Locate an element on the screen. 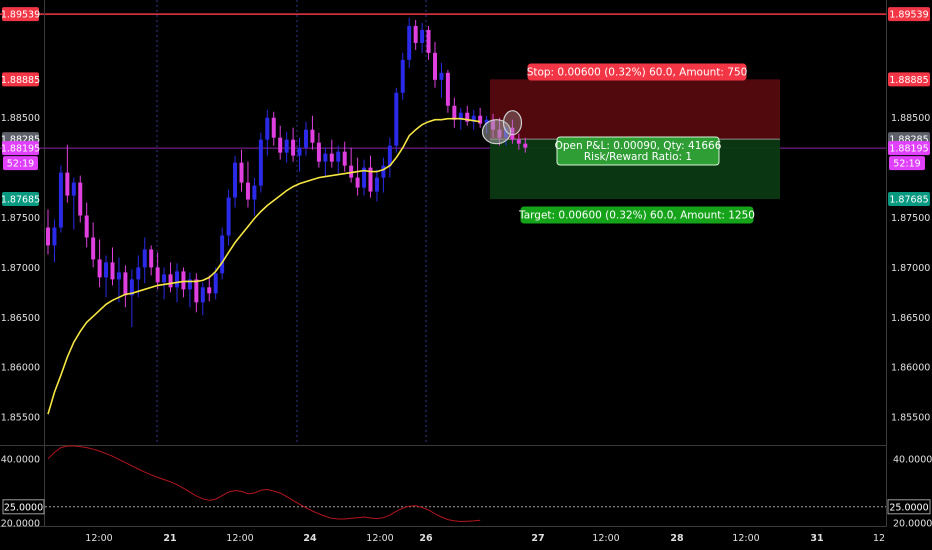 Image resolution: width=932 pixels, height=550 pixels. position-tool is located at coordinates (635, 139).